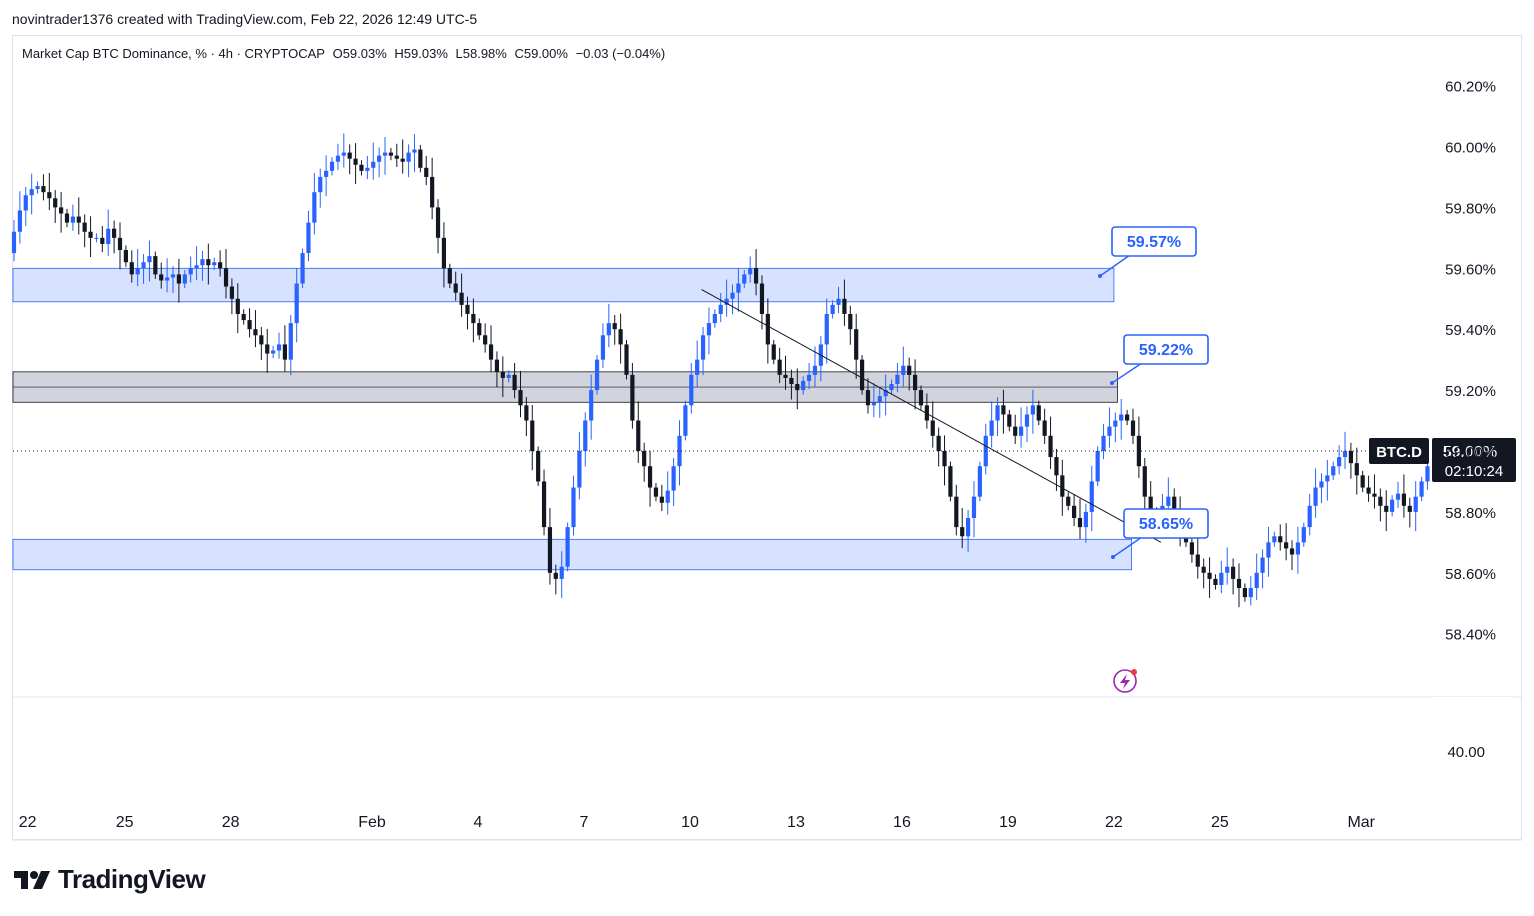 The image size is (1534, 916). I want to click on lightning-snapshot-icon, so click(1125, 681).